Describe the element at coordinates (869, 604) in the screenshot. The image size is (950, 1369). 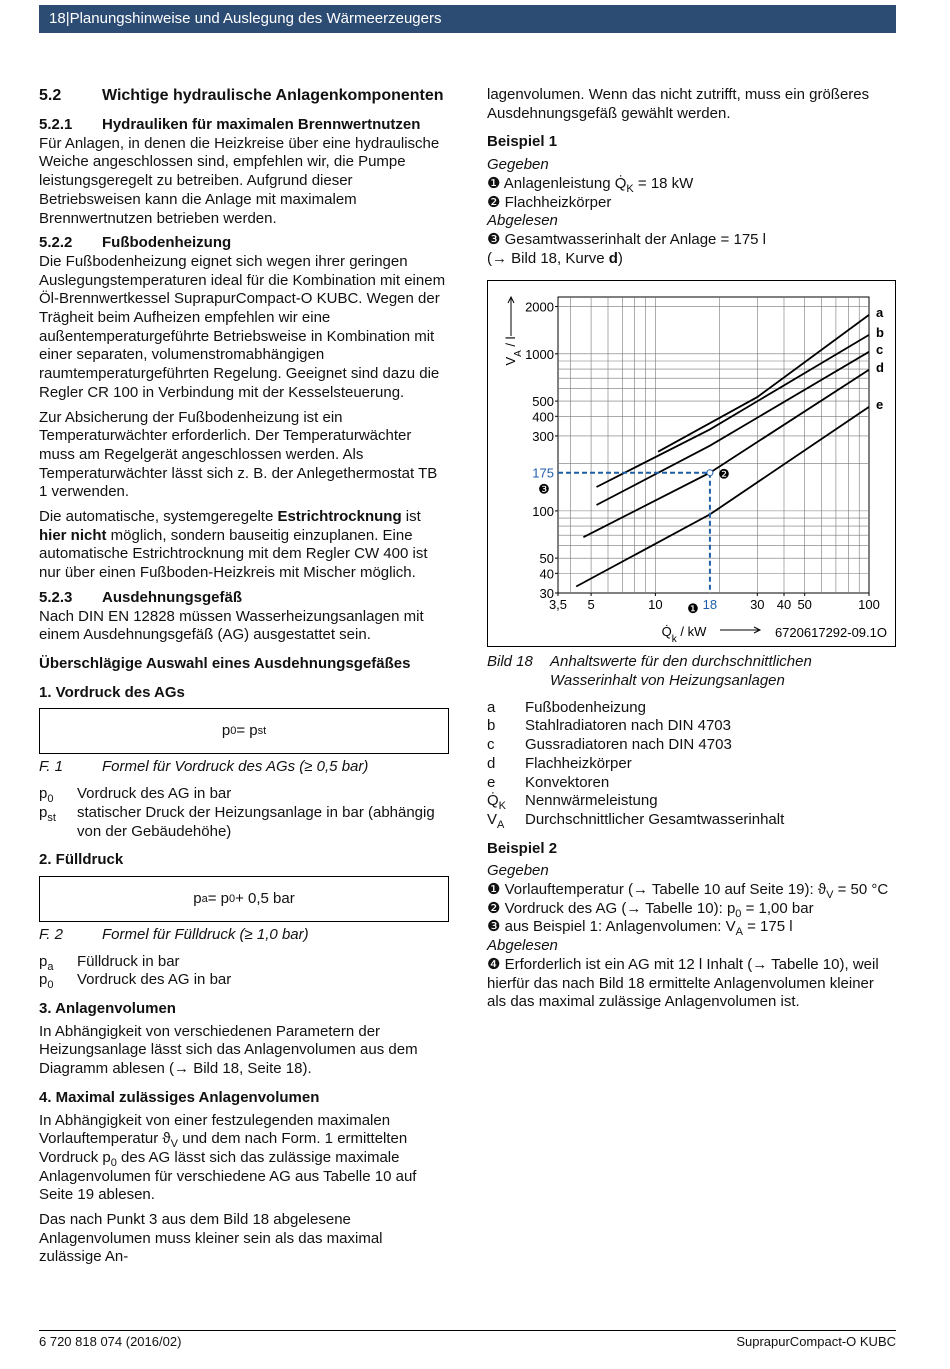
I see `x-tick-label: 100` at that location.